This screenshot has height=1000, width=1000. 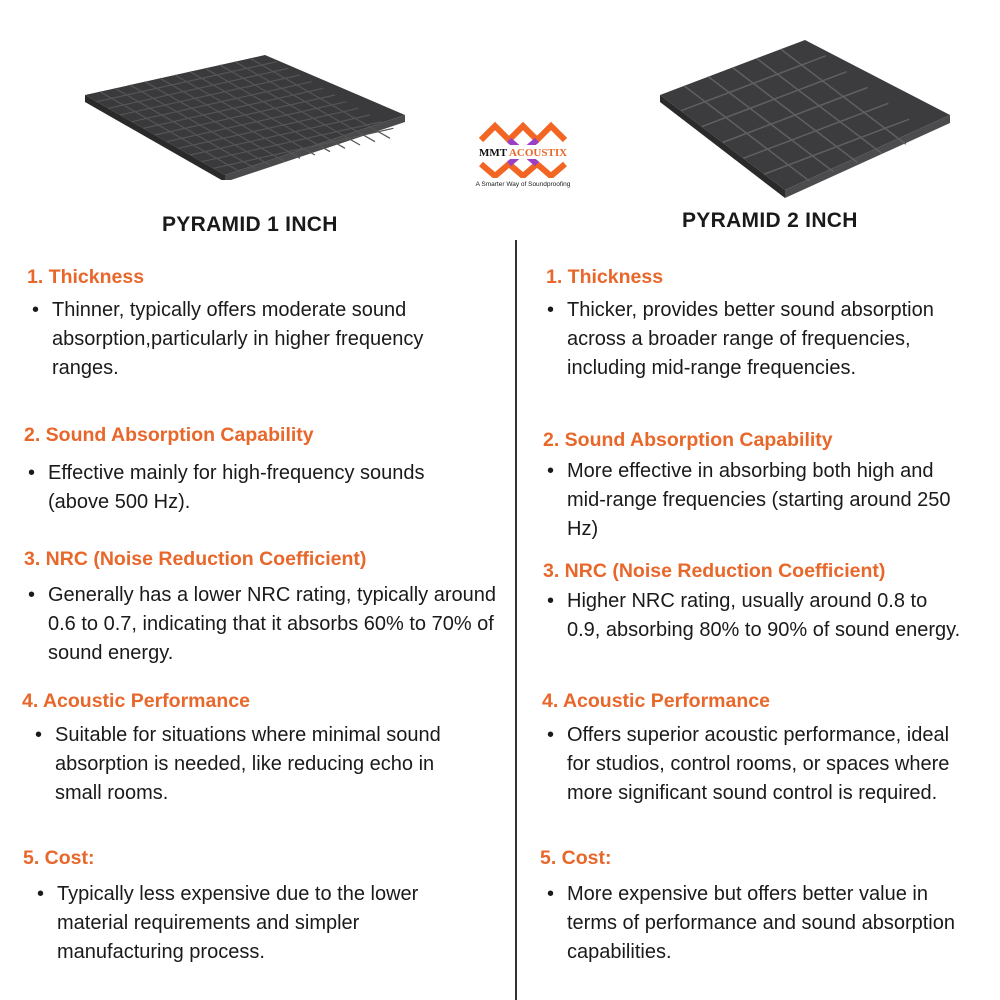 I want to click on left-section-heading: 1. Thickness, so click(x=86, y=277).